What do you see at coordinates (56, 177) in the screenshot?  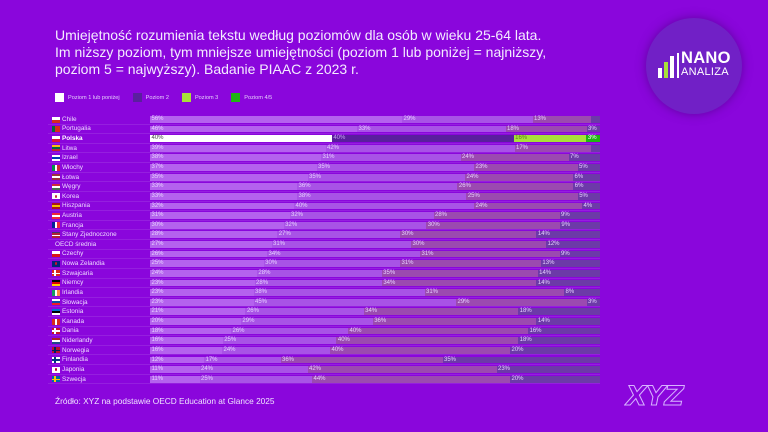 I see `flag-icon-lotwa` at bounding box center [56, 177].